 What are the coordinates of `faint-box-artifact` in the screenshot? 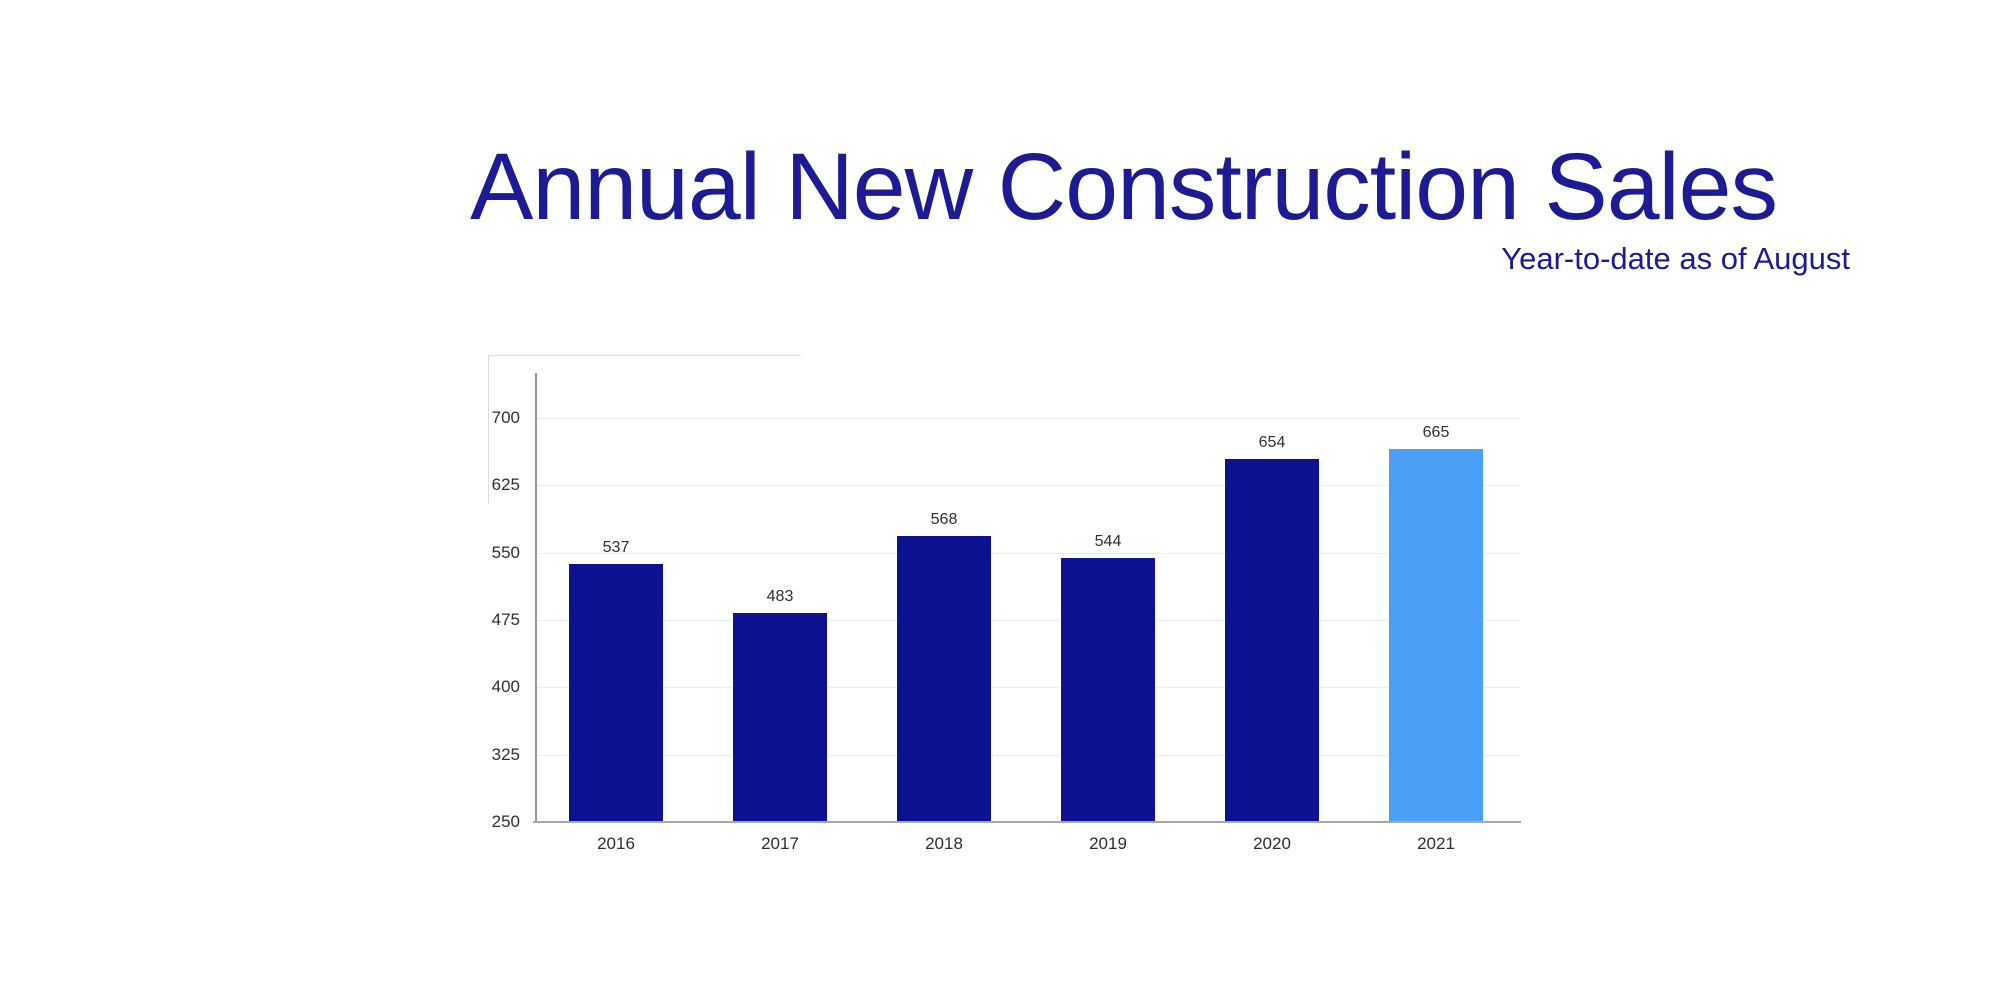 It's located at (644, 429).